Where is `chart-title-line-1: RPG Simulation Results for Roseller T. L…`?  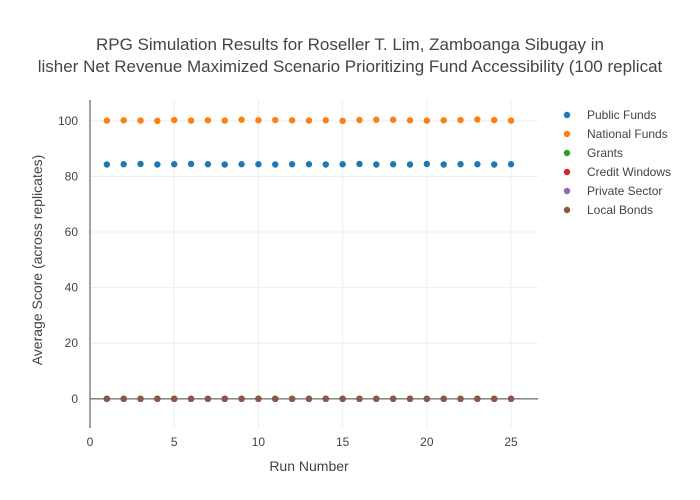 chart-title-line-1: RPG Simulation Results for Roseller T. L… is located at coordinates (350, 44).